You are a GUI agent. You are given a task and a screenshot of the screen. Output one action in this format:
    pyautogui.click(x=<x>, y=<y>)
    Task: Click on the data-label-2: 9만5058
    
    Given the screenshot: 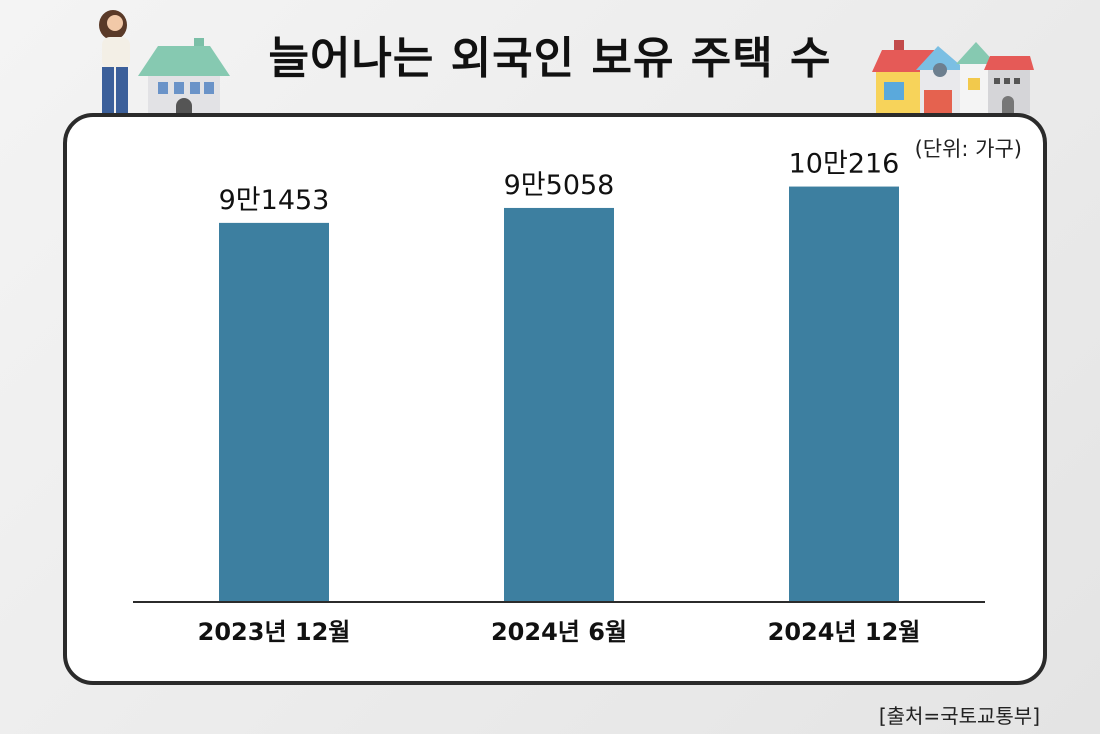 What is the action you would take?
    pyautogui.click(x=559, y=185)
    